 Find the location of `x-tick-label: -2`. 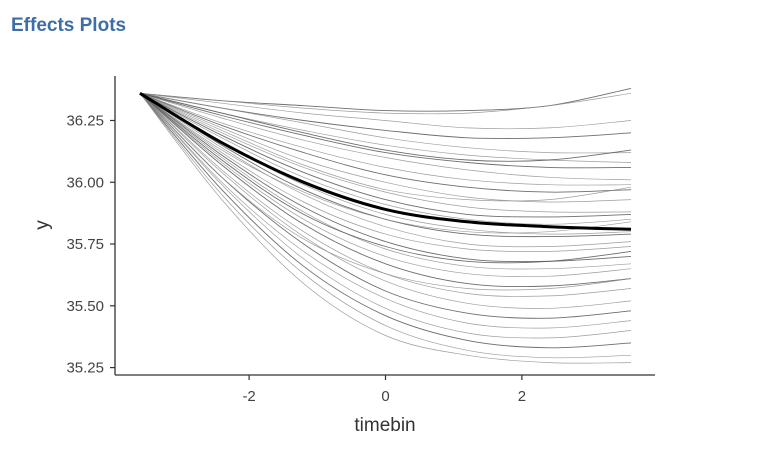

x-tick-label: -2 is located at coordinates (248, 396).